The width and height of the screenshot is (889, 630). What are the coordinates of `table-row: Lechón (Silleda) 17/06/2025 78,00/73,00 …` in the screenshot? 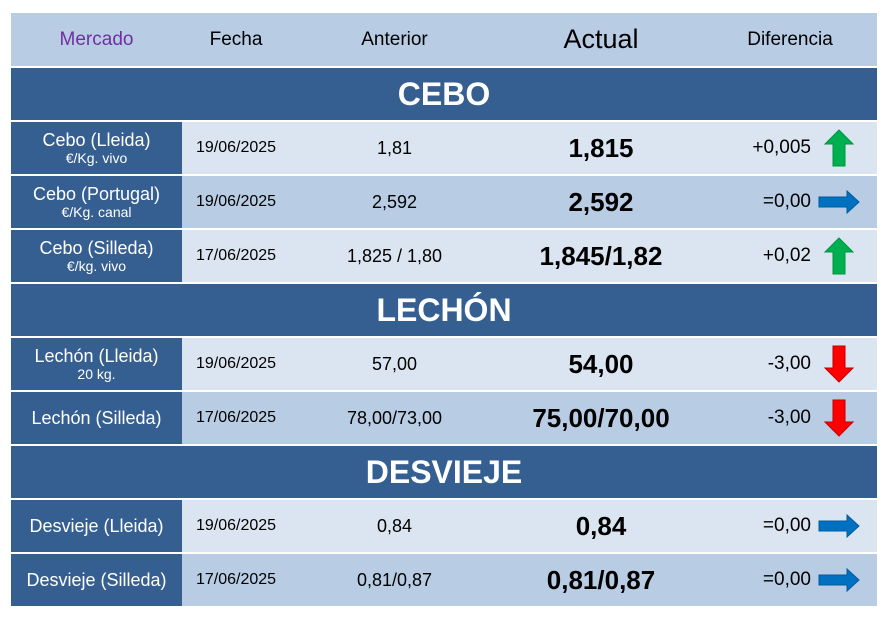 It's located at (444, 419).